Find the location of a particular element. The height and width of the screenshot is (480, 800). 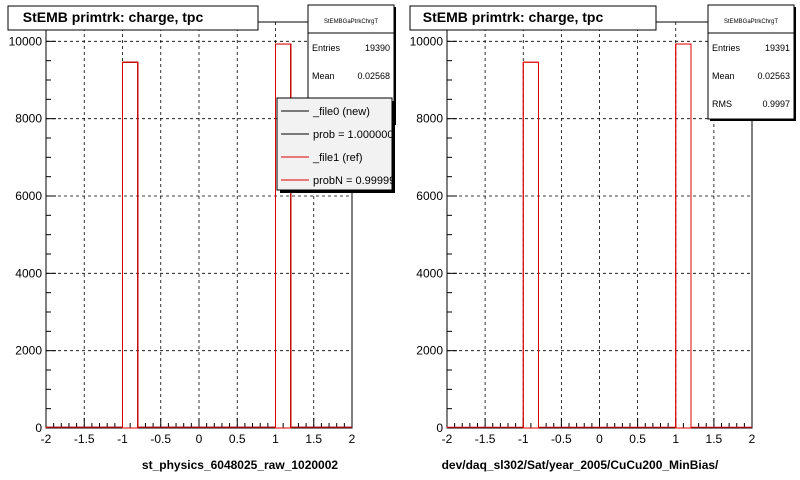

stats-value: 0.02563 is located at coordinates (773, 76).